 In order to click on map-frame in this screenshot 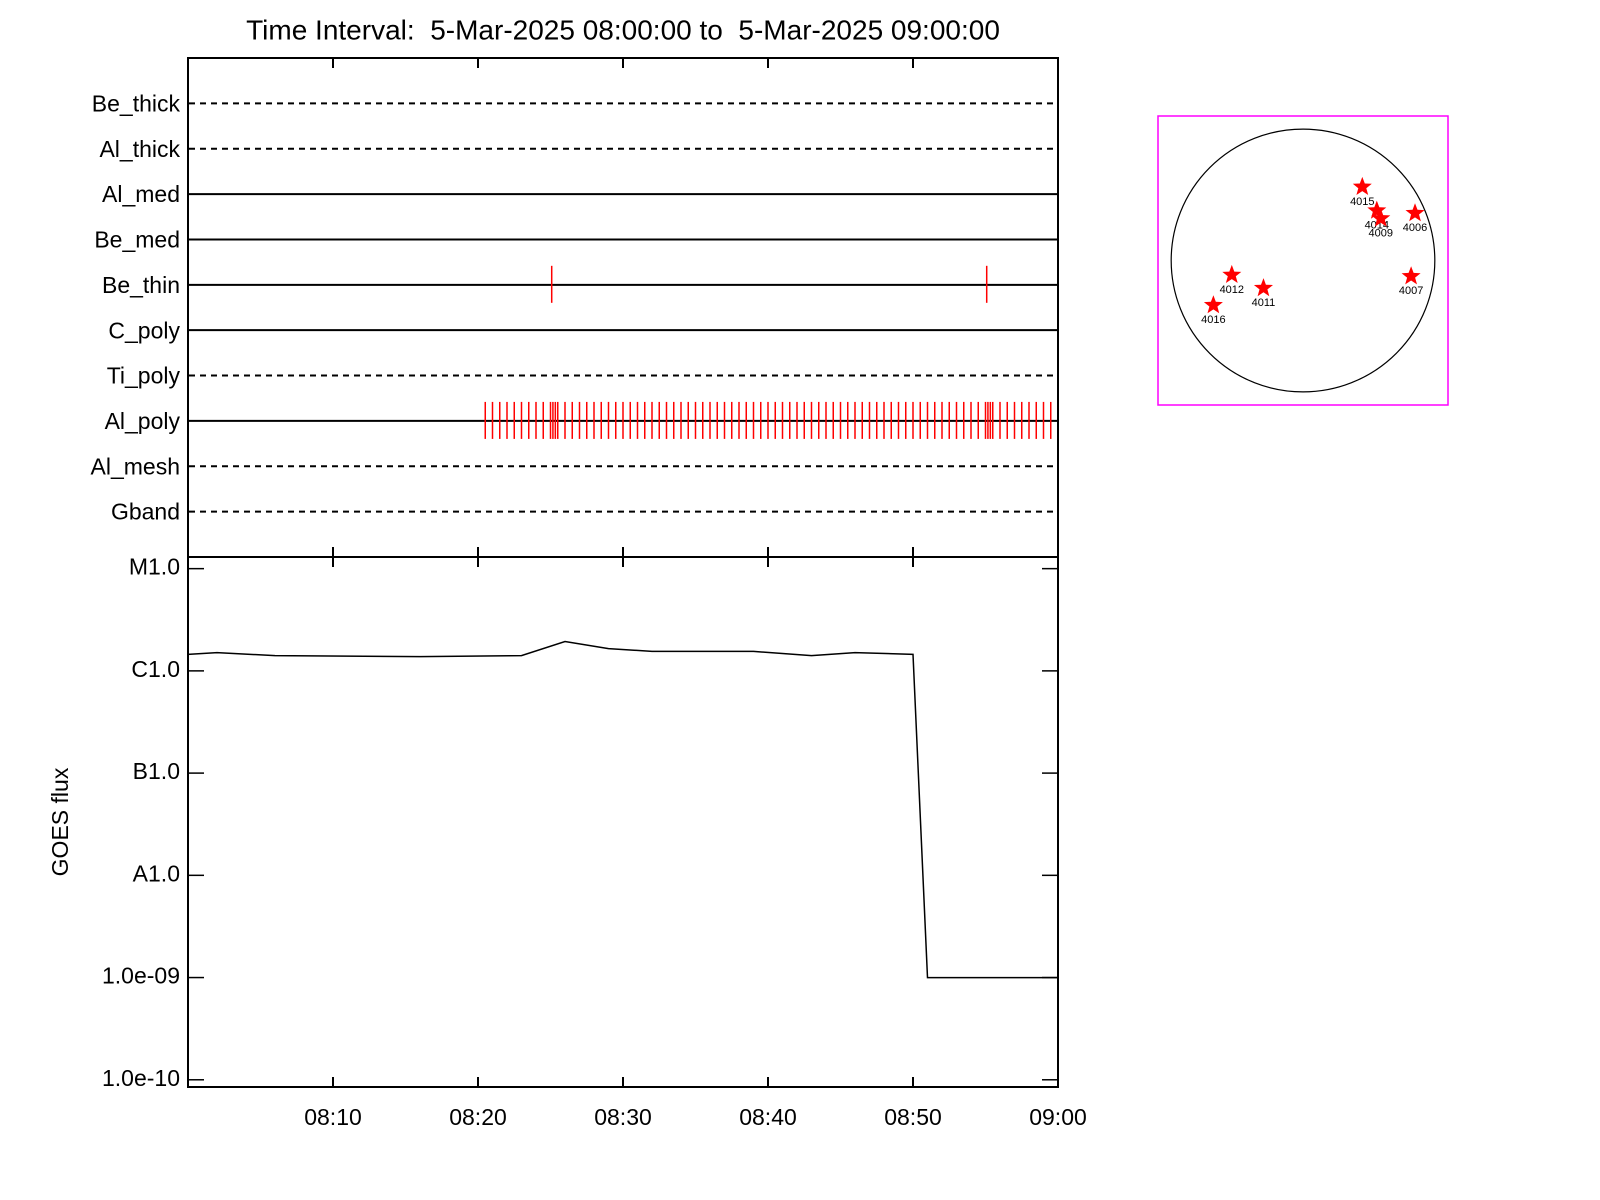, I will do `click(1303, 260)`.